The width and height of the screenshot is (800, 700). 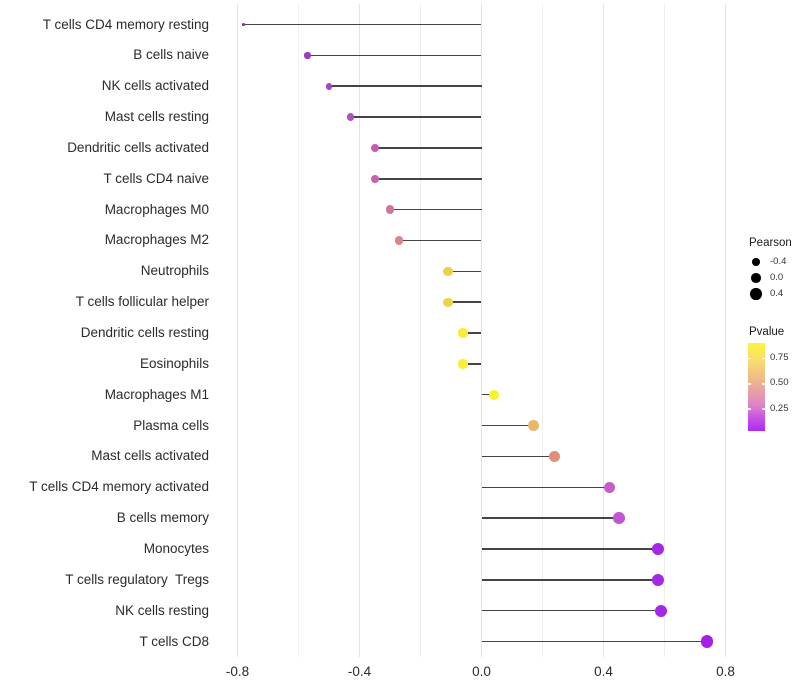 I want to click on size-legend-title: Pearson, so click(x=770, y=243).